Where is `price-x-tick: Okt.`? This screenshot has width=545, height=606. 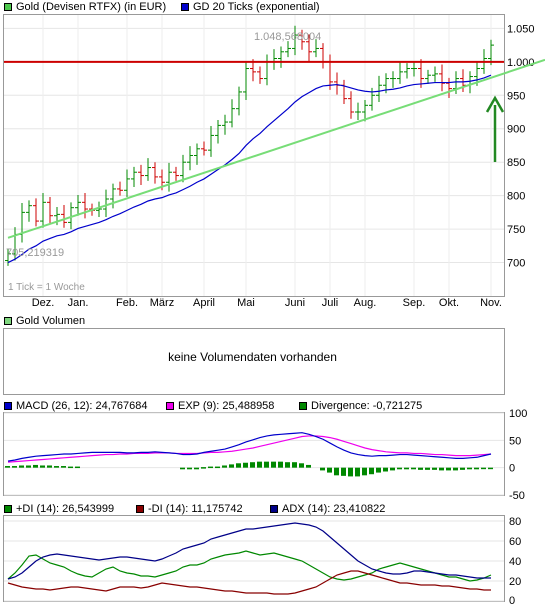 price-x-tick: Okt. is located at coordinates (449, 303).